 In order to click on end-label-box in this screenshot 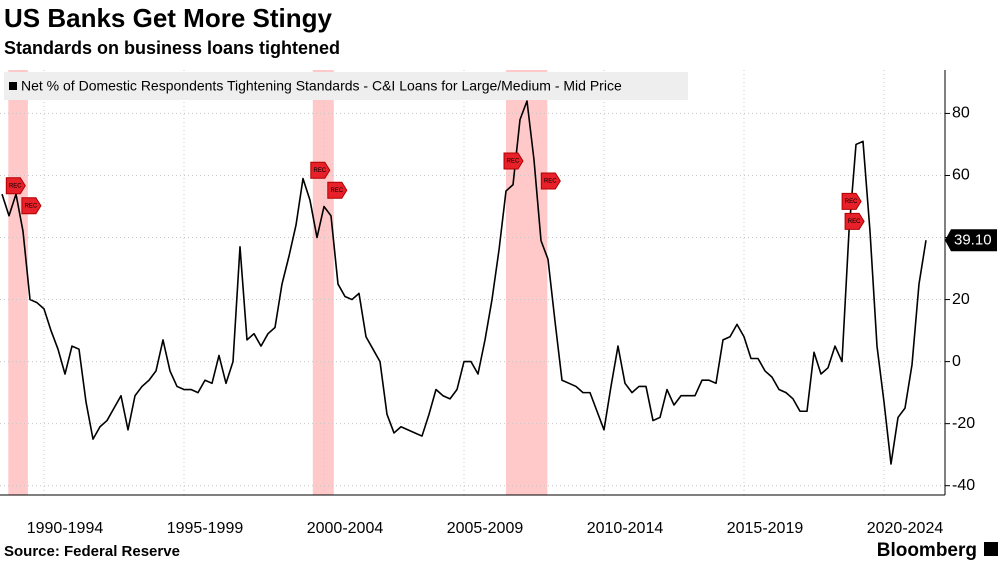, I will do `click(971, 240)`.